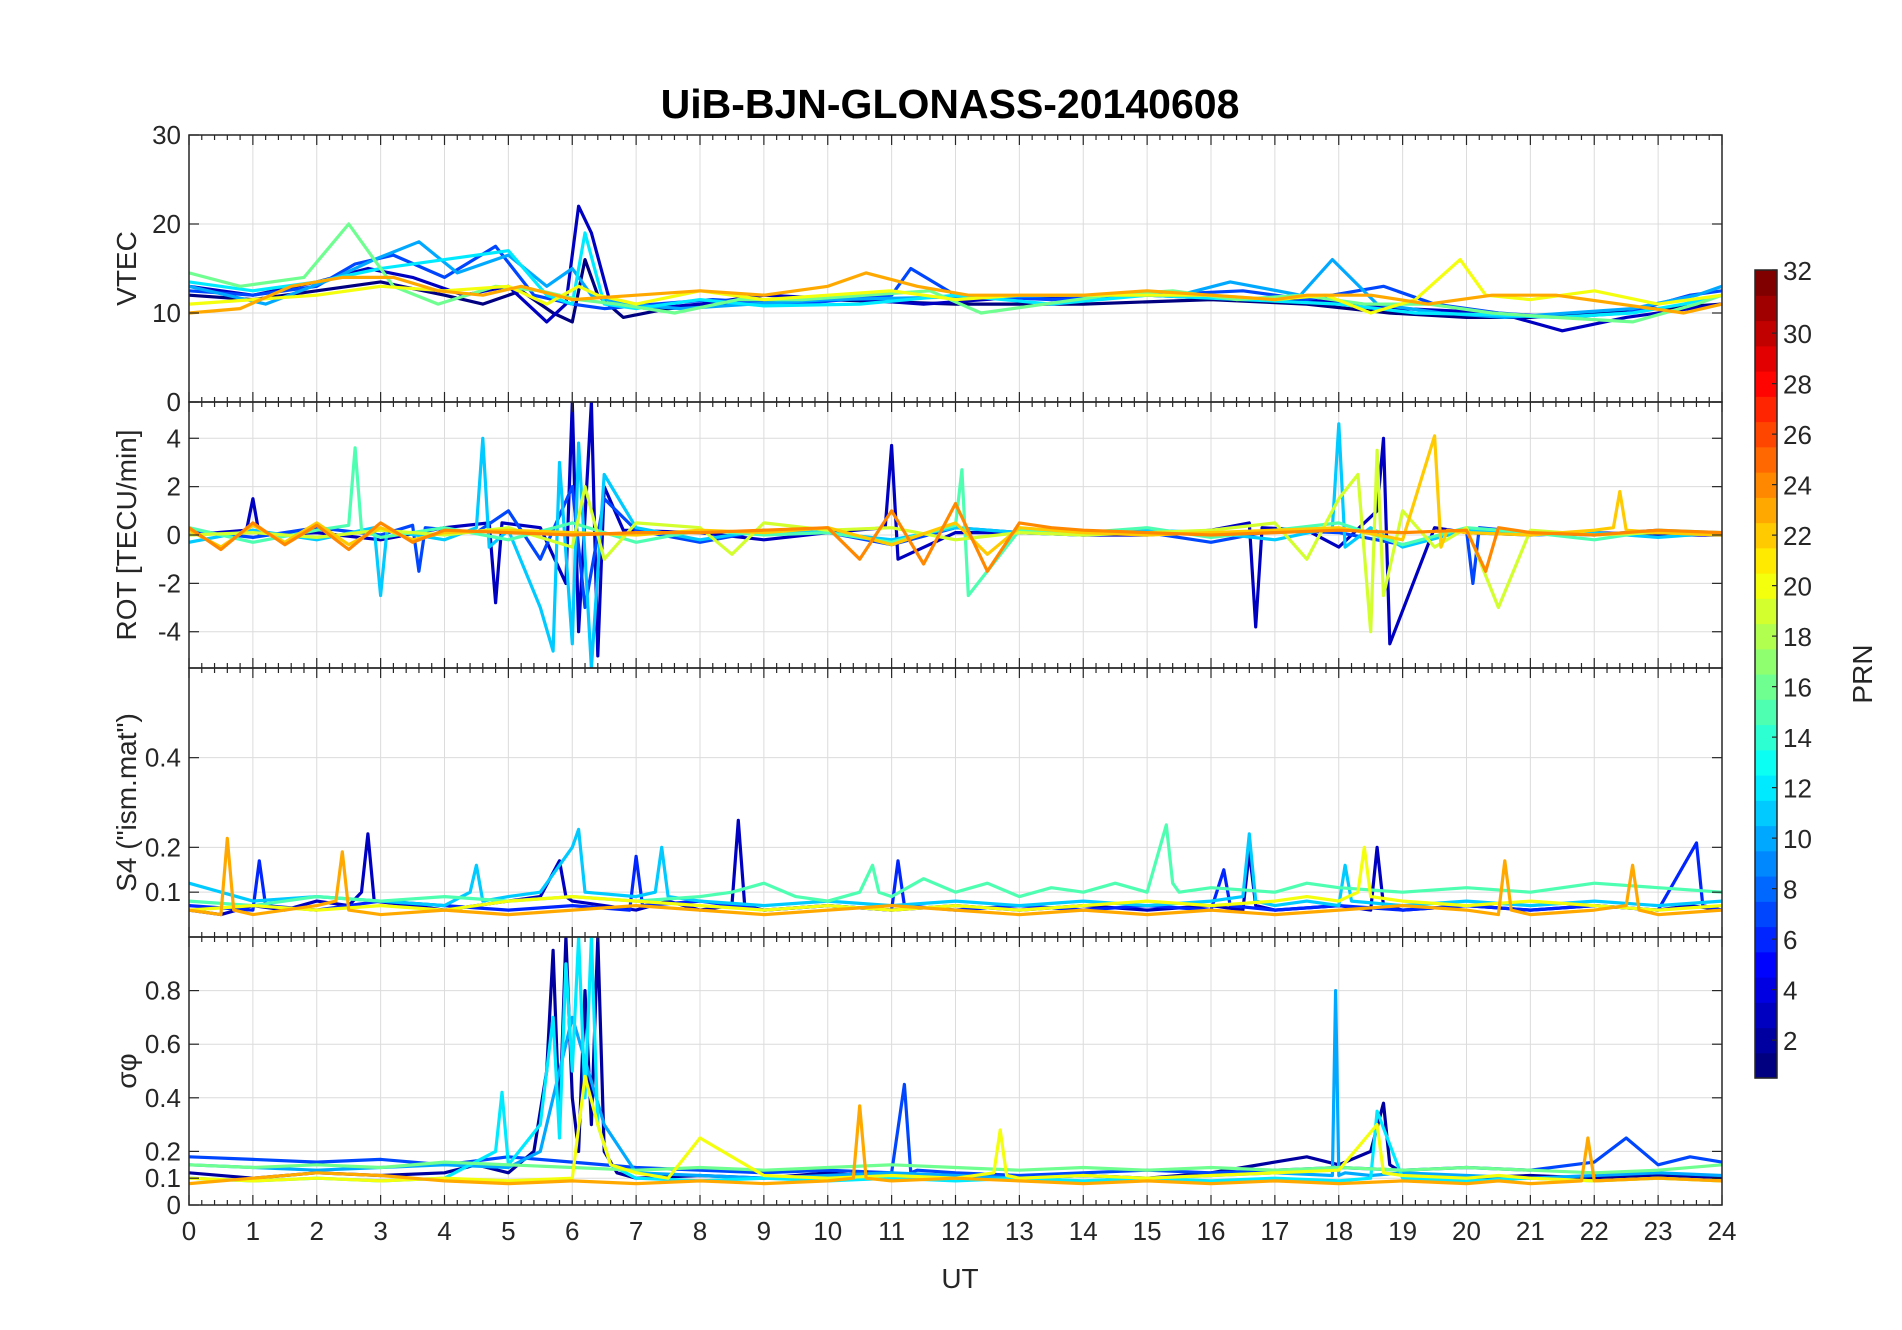  I want to click on colorbar-tick-label: 14, so click(1797, 738).